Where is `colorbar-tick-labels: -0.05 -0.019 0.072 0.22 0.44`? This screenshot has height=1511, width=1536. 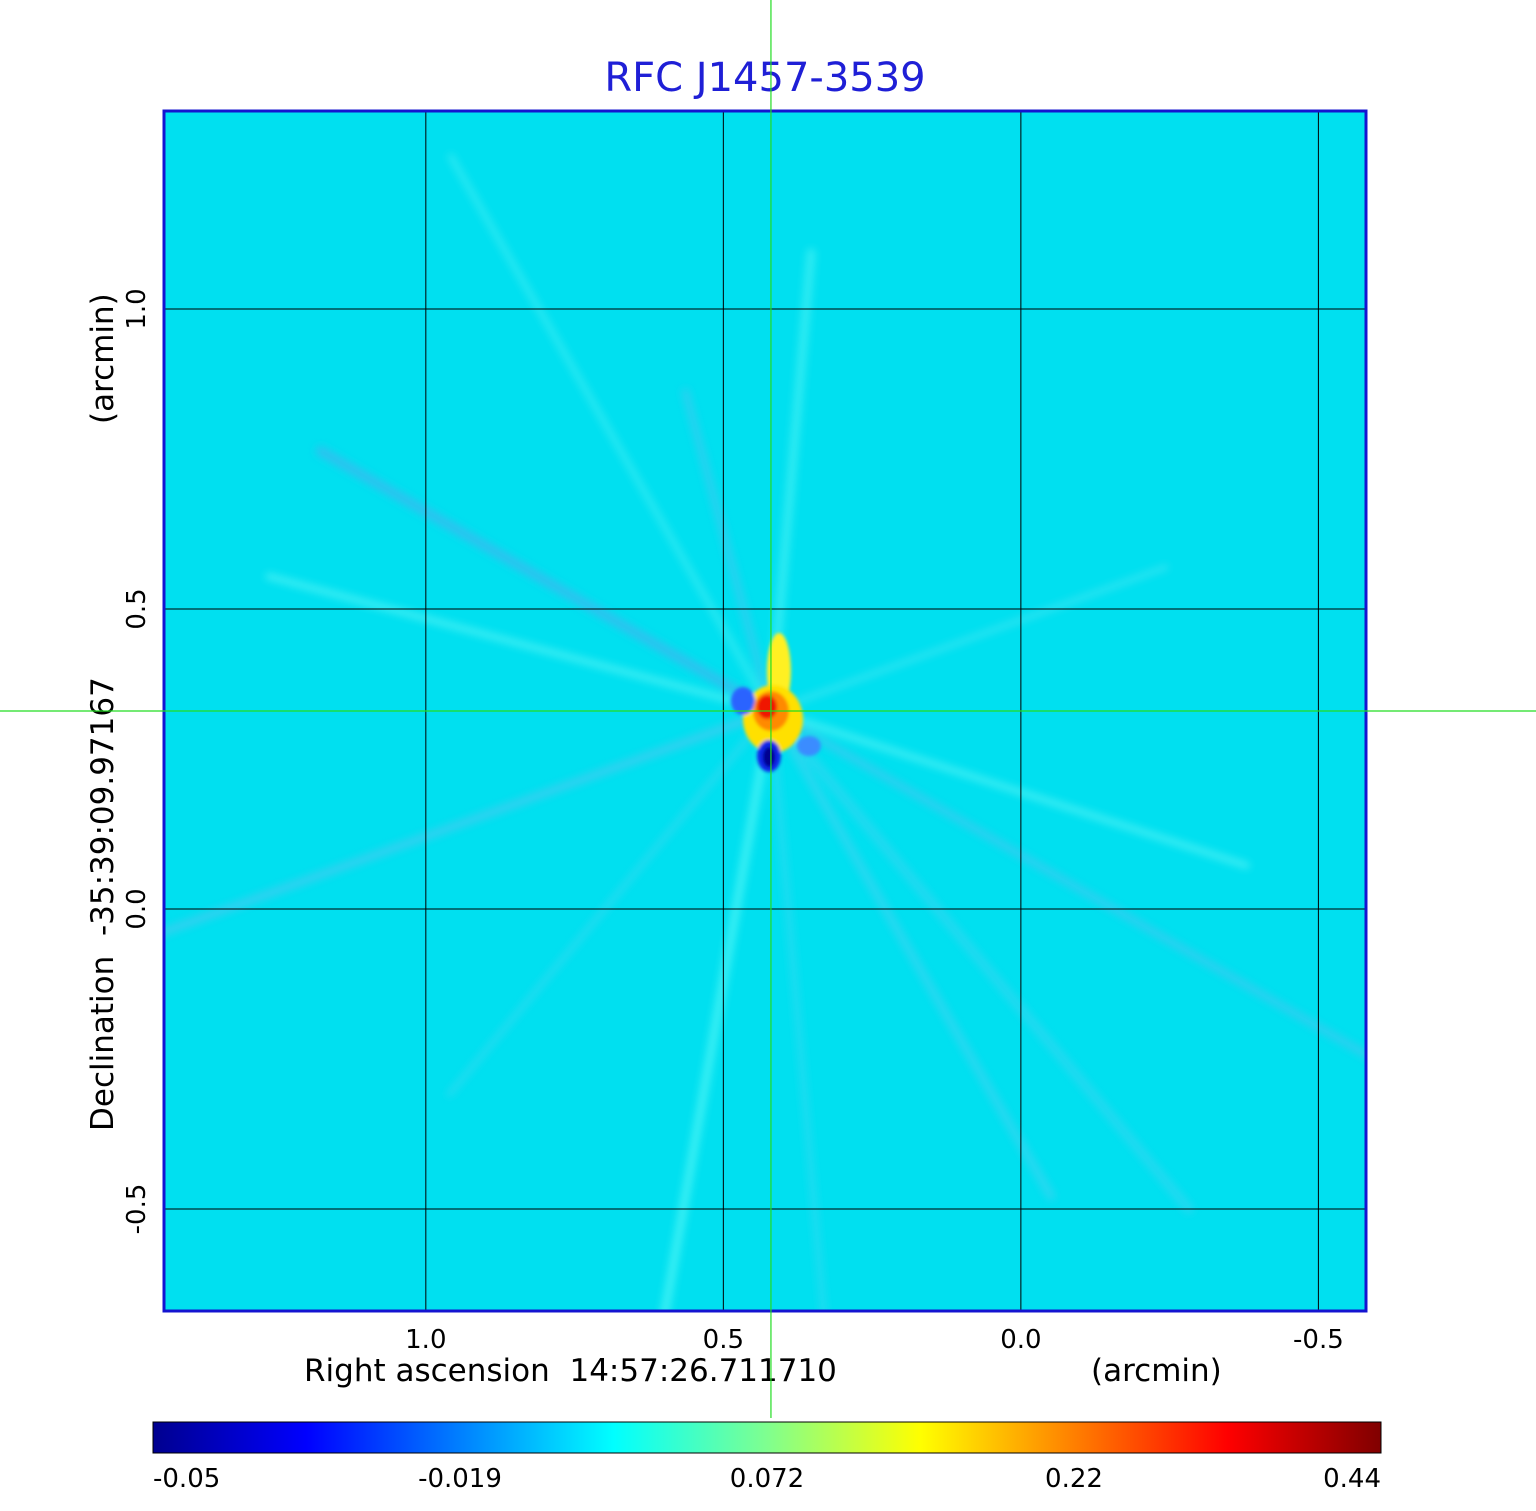
colorbar-tick-labels: -0.05 -0.019 0.072 0.22 0.44 is located at coordinates (767, 1479).